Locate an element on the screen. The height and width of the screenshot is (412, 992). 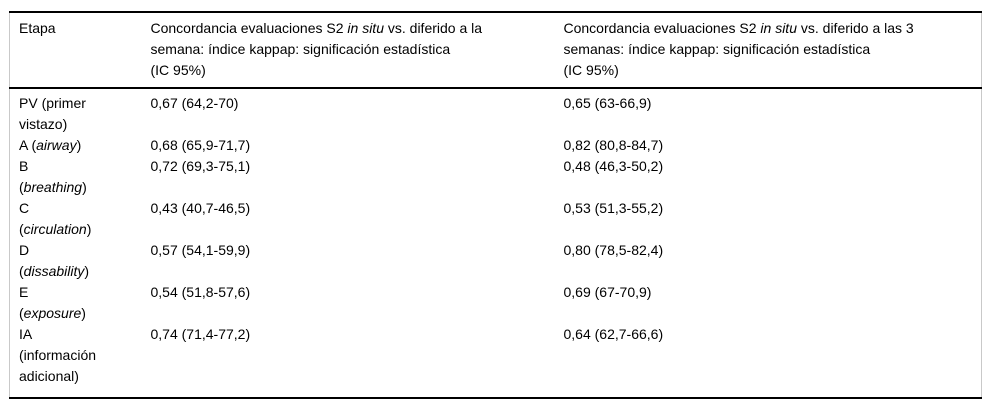
kappa-week3-cell: 0,48 (46,3-50,2) is located at coordinates (613, 166).